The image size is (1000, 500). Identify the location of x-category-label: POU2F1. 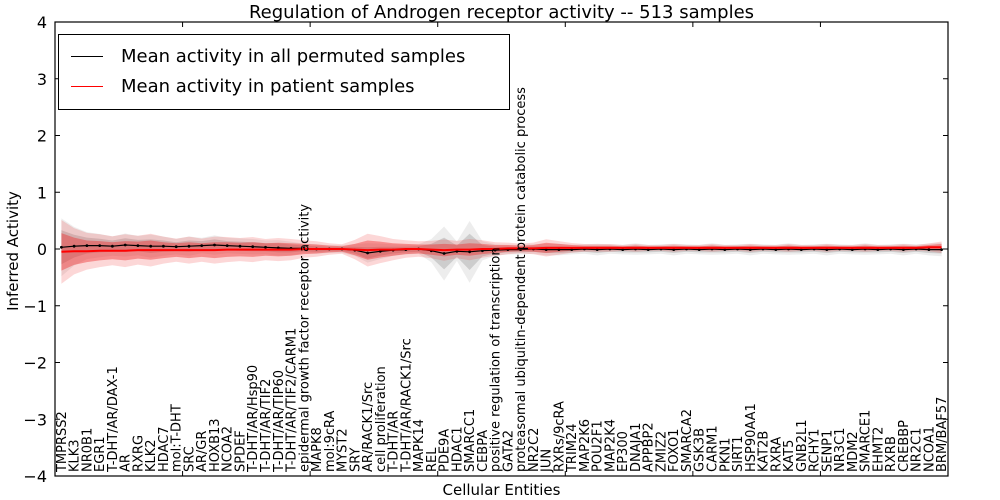
(598, 446).